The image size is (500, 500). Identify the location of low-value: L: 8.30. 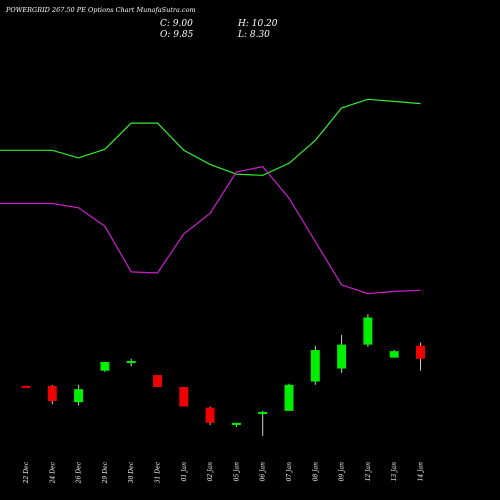
(253, 35).